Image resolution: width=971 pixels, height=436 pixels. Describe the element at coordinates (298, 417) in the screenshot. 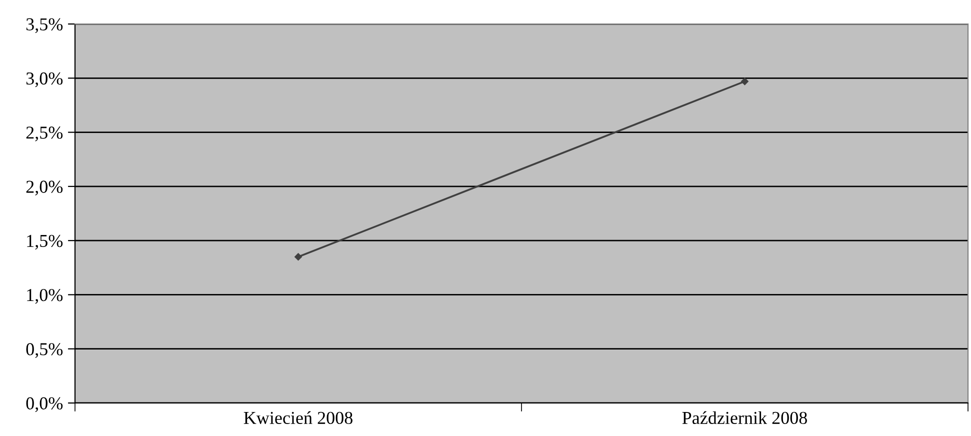

I see `x-tick-label: Kwiecień 2008` at that location.